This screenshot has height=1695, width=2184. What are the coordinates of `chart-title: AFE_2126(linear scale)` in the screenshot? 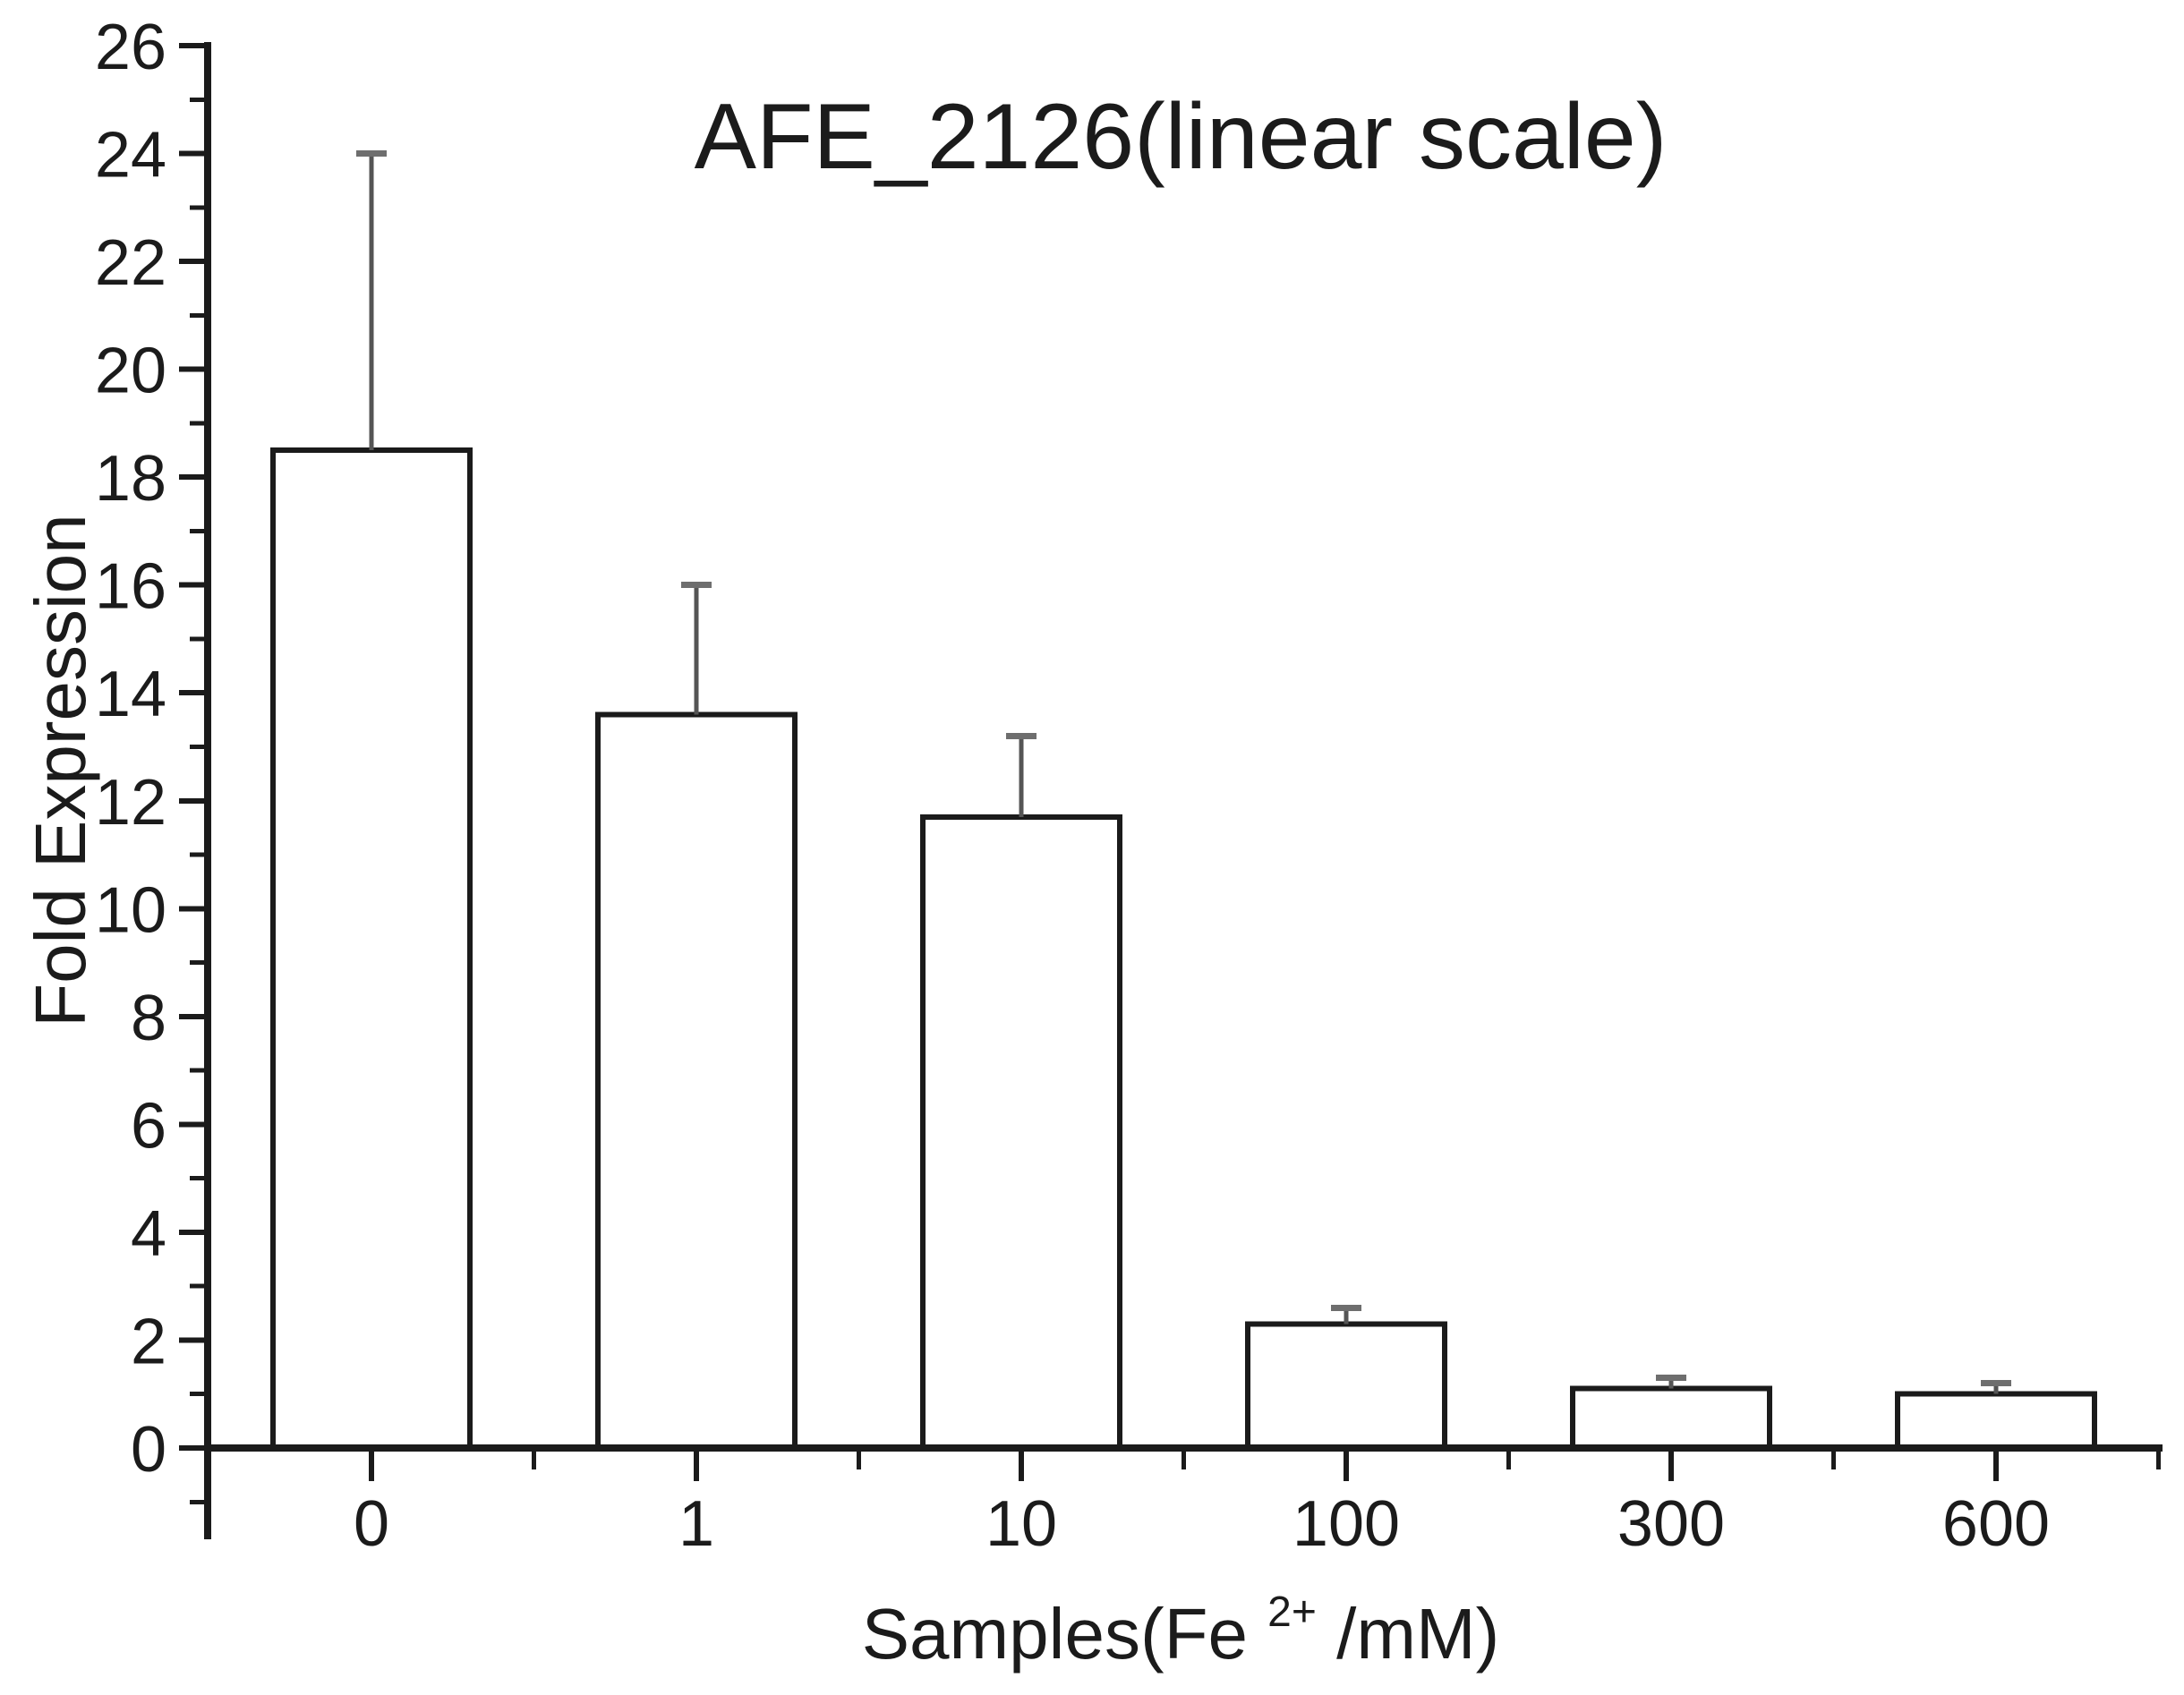 It's located at (1181, 137).